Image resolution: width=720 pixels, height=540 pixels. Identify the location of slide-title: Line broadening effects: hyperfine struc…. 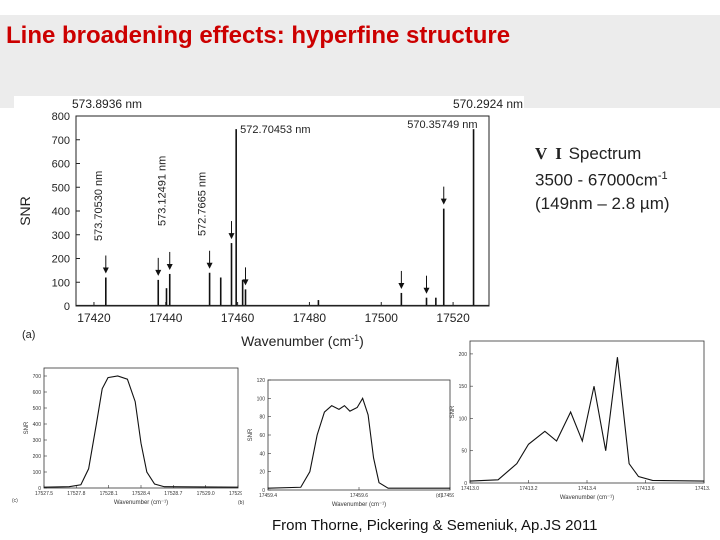
(258, 35).